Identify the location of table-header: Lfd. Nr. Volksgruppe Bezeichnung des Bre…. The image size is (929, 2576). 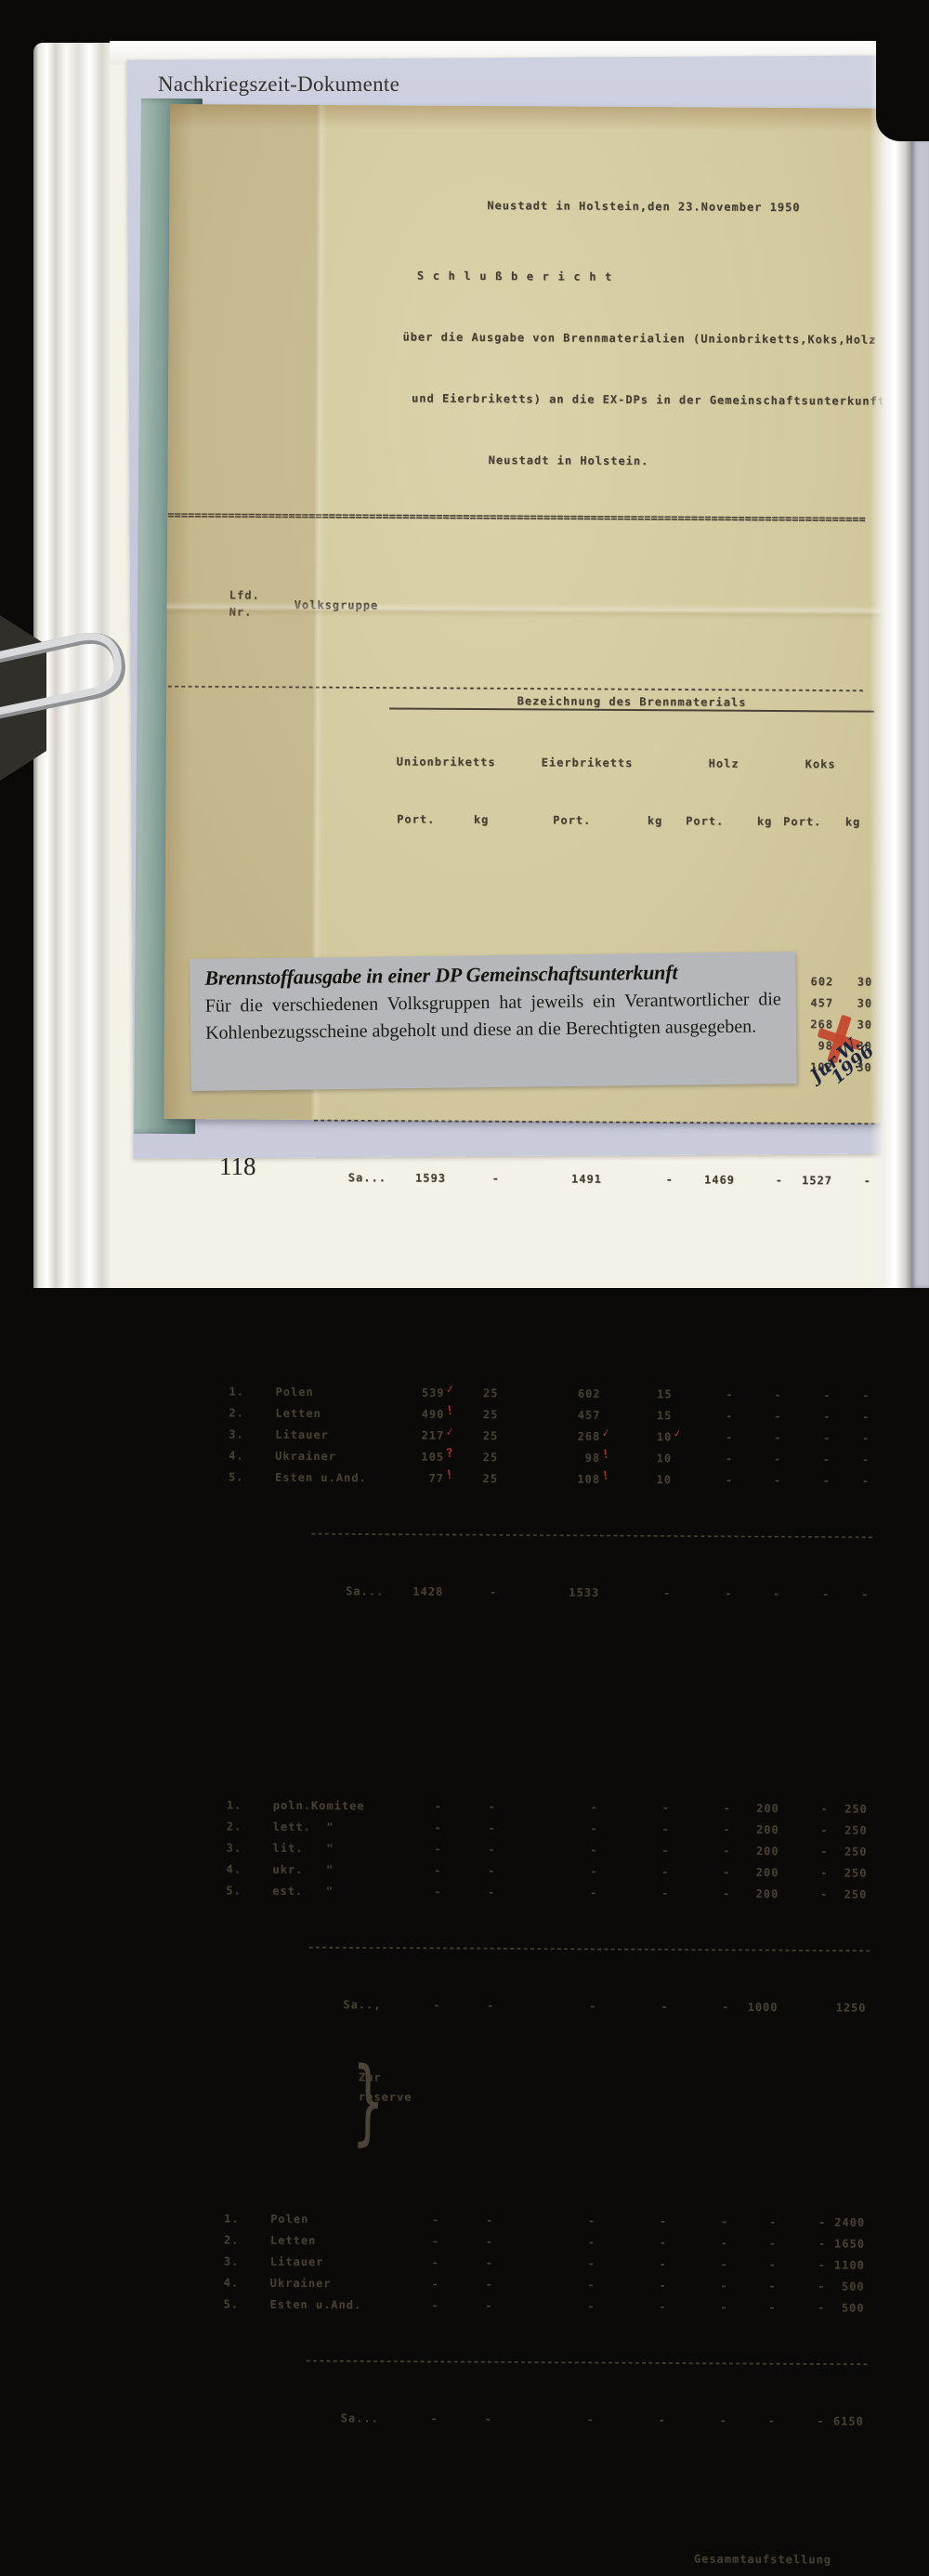
(524, 615).